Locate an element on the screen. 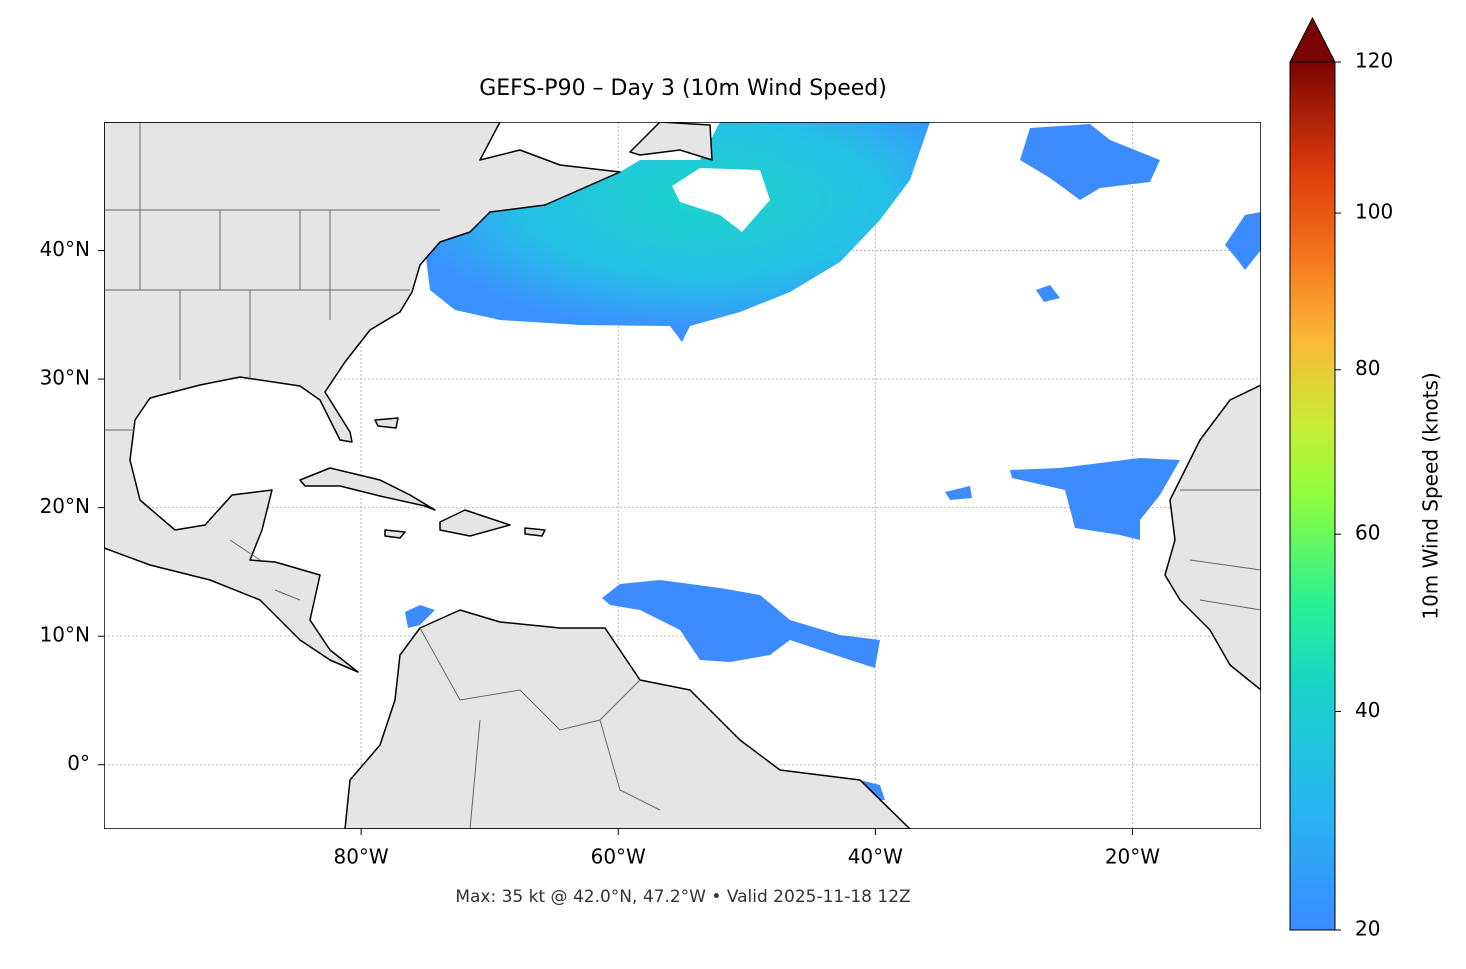 The width and height of the screenshot is (1466, 969). y-tick-label: 30°N is located at coordinates (65, 378).